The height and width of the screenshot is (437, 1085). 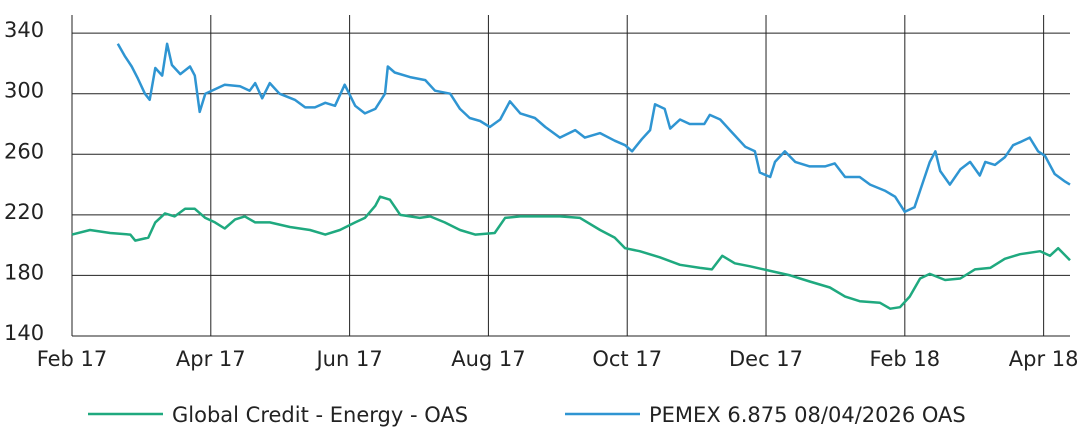 What do you see at coordinates (24, 272) in the screenshot?
I see `y-tick-label: 180` at bounding box center [24, 272].